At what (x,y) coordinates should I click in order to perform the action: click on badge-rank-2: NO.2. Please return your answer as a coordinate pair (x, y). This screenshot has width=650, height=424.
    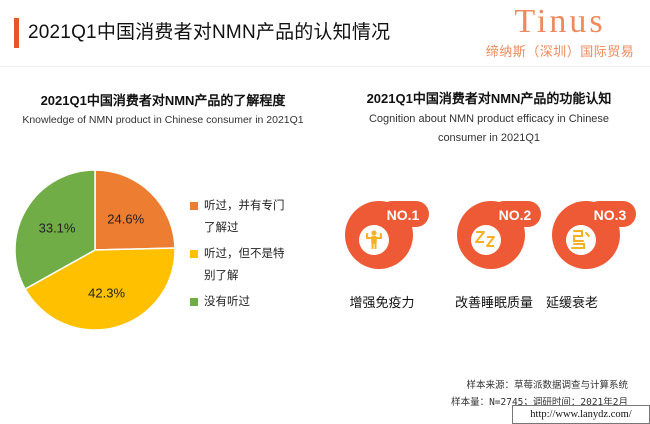
    Looking at the image, I should click on (515, 215).